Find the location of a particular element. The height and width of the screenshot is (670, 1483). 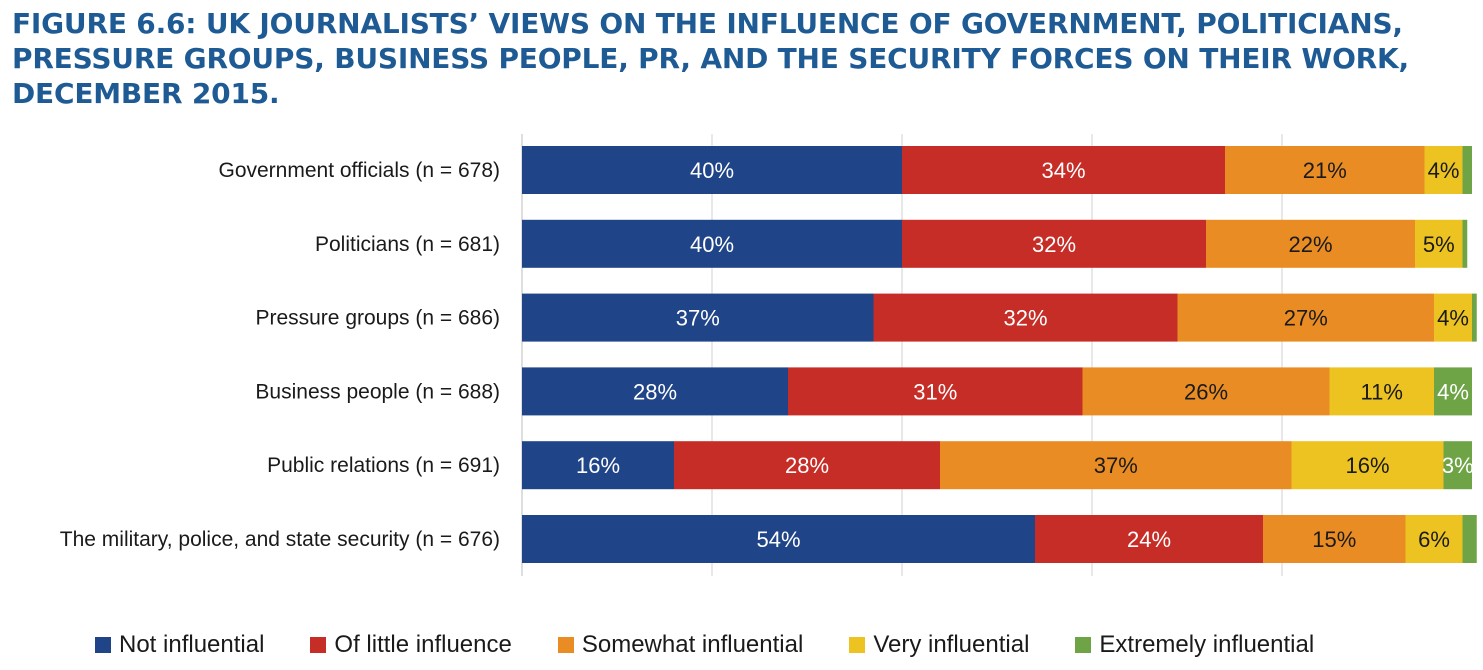

legend-item: Of little influence is located at coordinates (411, 645).